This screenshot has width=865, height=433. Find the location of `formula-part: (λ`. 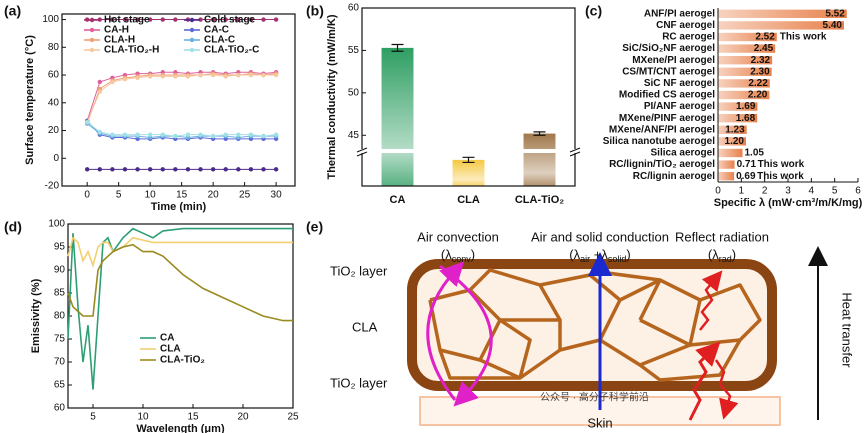

formula-part: (λ is located at coordinates (574, 254).